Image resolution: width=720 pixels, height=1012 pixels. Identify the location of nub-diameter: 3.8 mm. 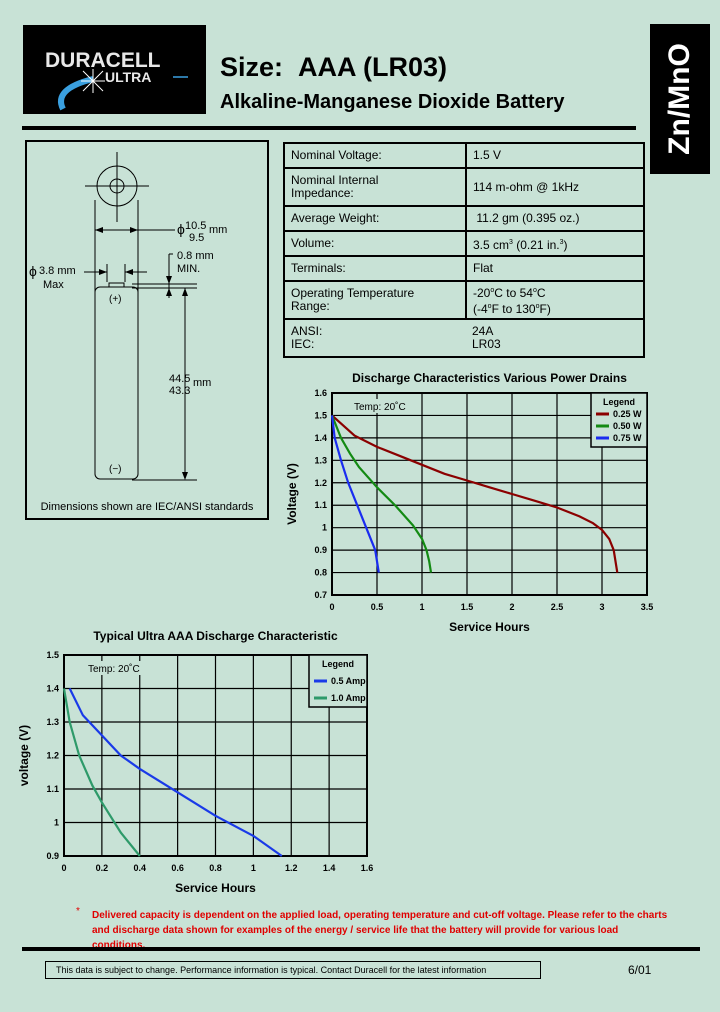
(57, 271).